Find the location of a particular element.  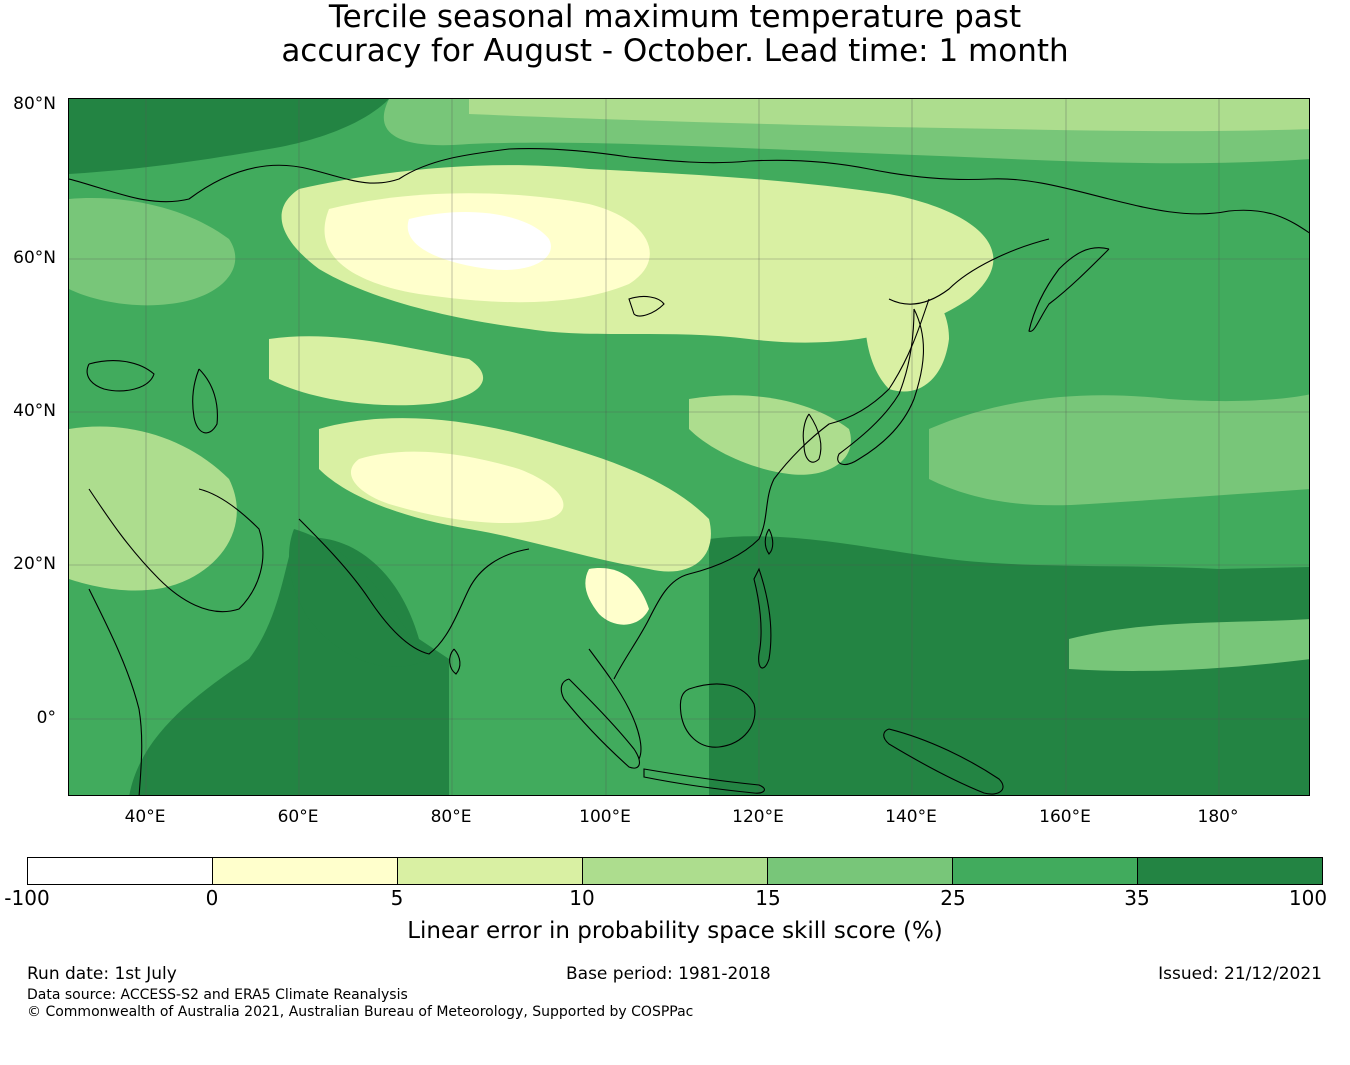

java-coastline is located at coordinates (704, 781).